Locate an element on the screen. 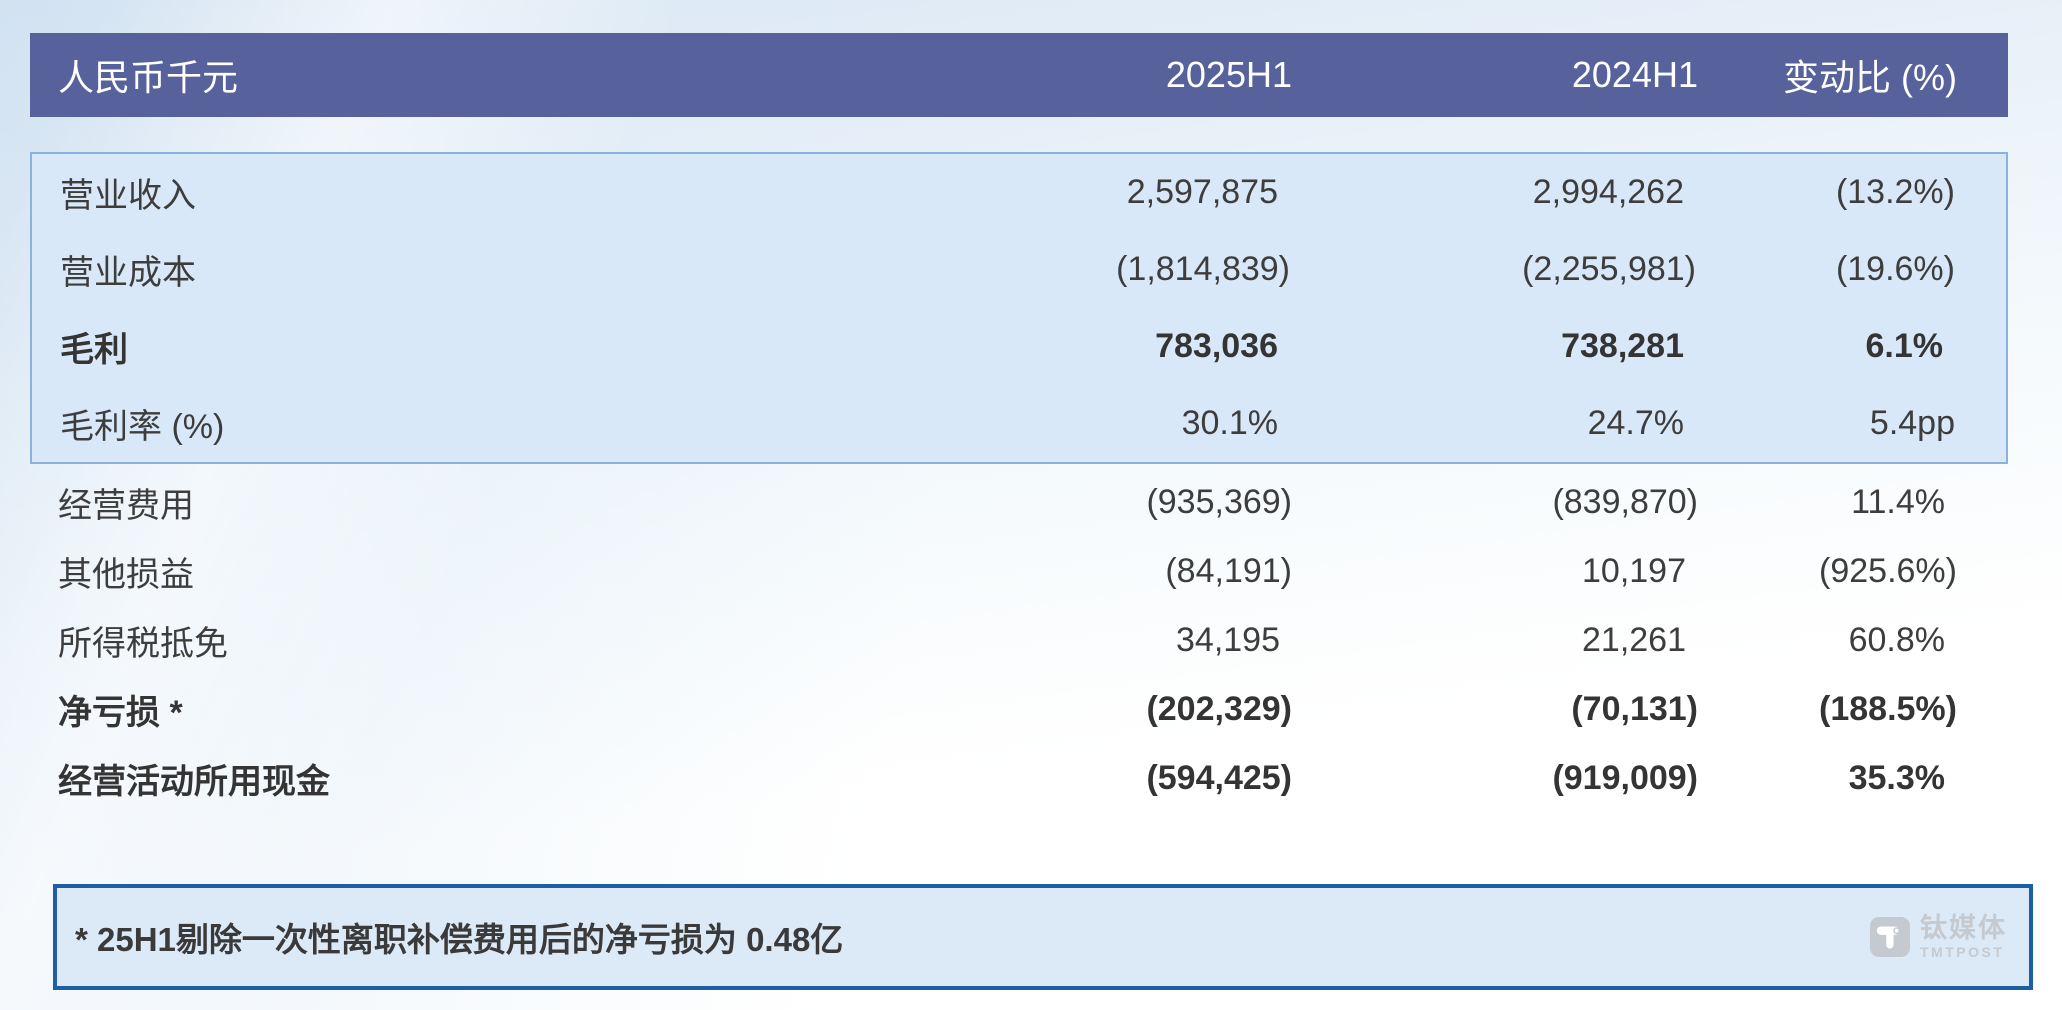  watermark-text: 钛媒体 TMTPOST is located at coordinates (1963, 936).